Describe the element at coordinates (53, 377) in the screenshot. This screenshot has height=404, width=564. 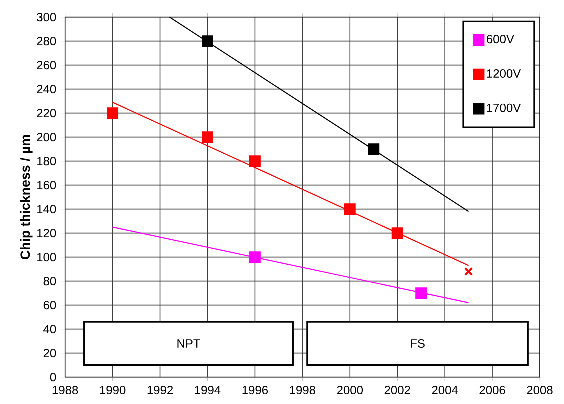
I see `y-tick-label: 0` at that location.